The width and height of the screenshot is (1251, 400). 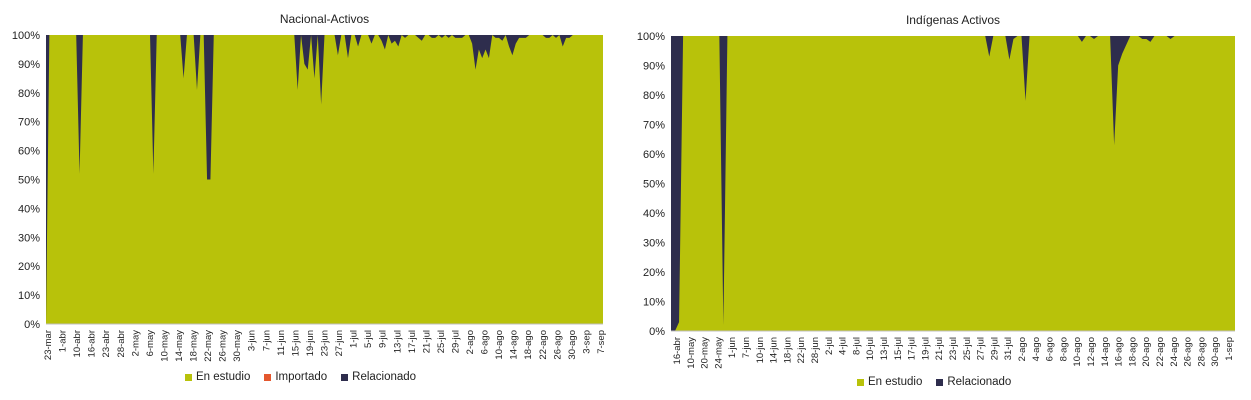 I want to click on x-tick-label: 23-mar, so click(x=48, y=345).